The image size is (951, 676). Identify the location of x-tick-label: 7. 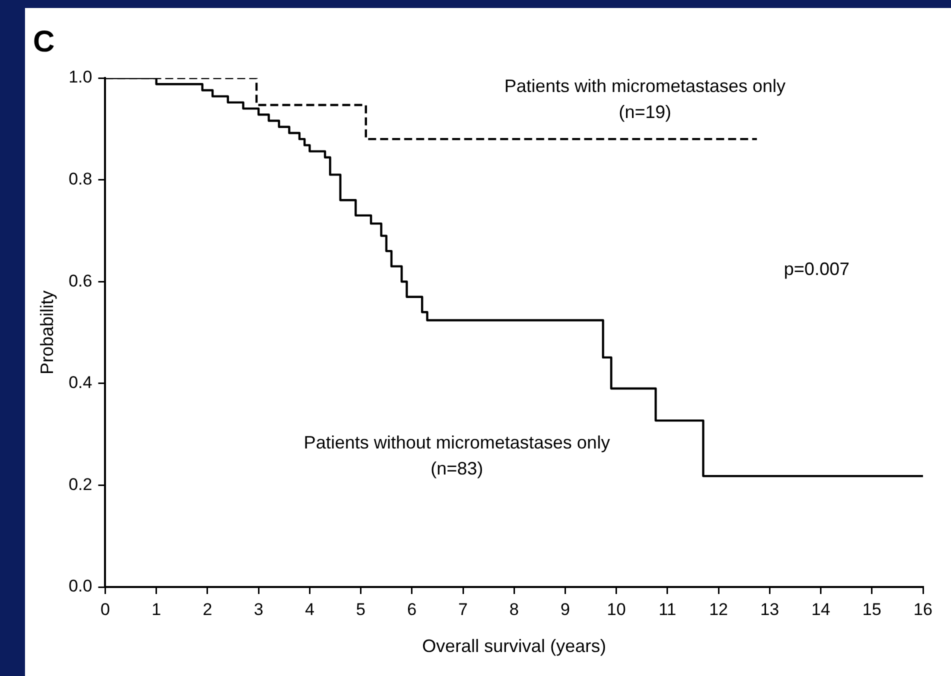
(463, 609).